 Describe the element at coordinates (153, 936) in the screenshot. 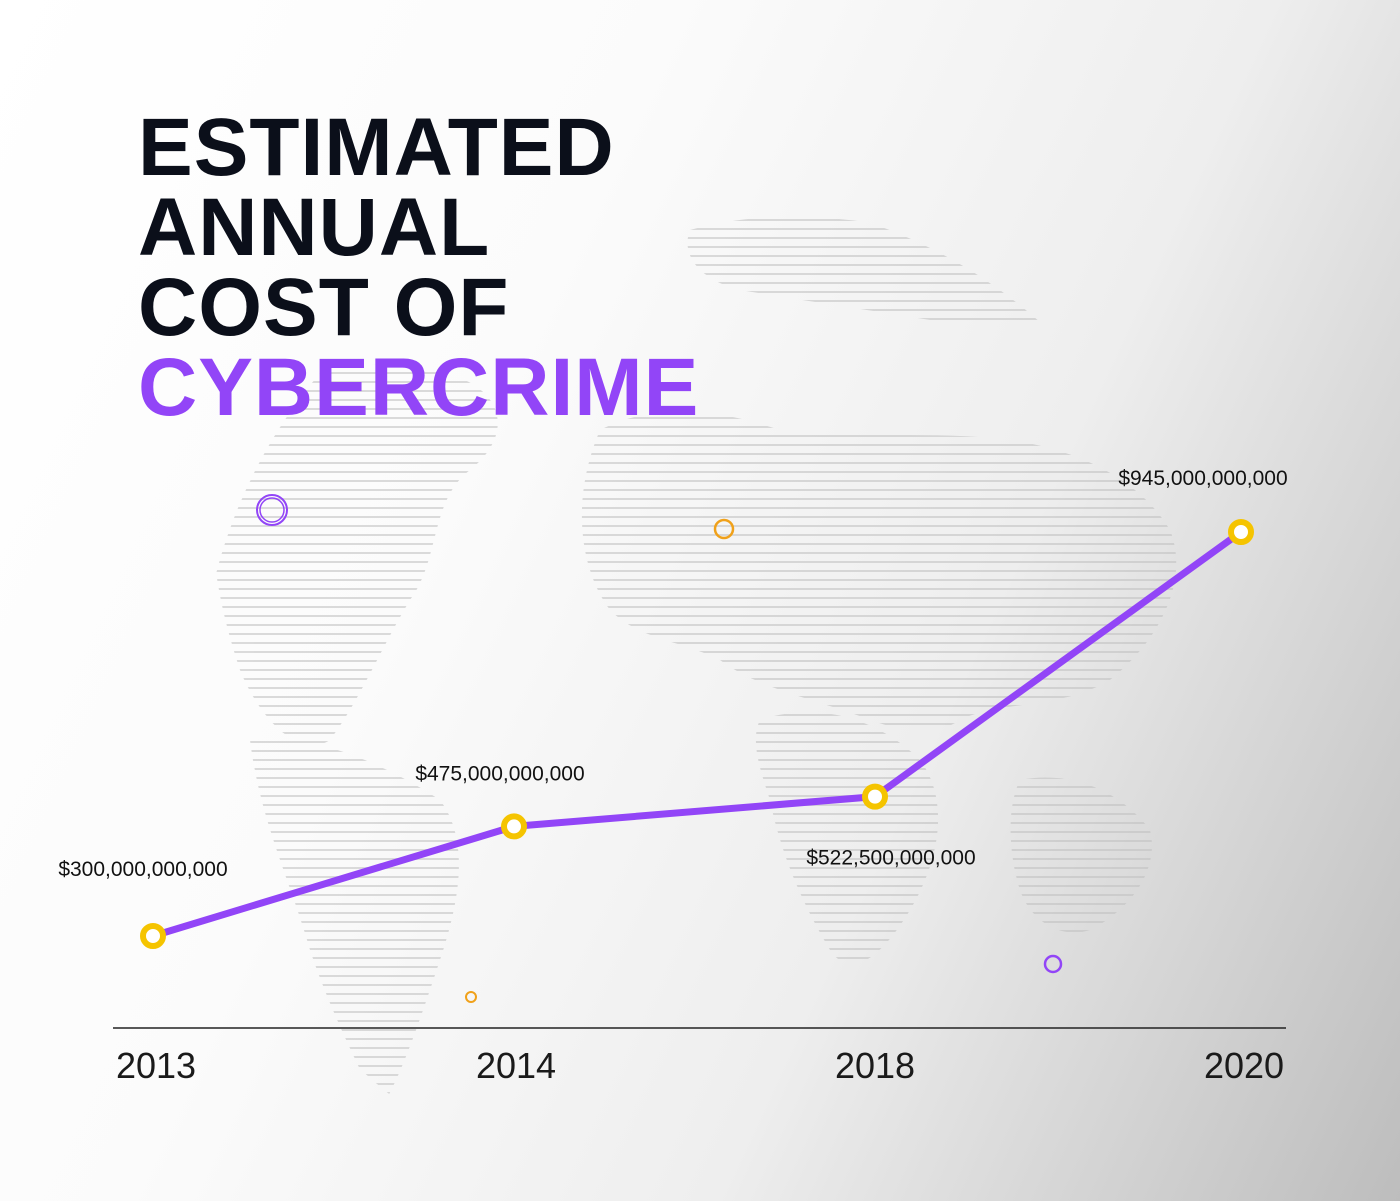

I see `data-point-2013` at that location.